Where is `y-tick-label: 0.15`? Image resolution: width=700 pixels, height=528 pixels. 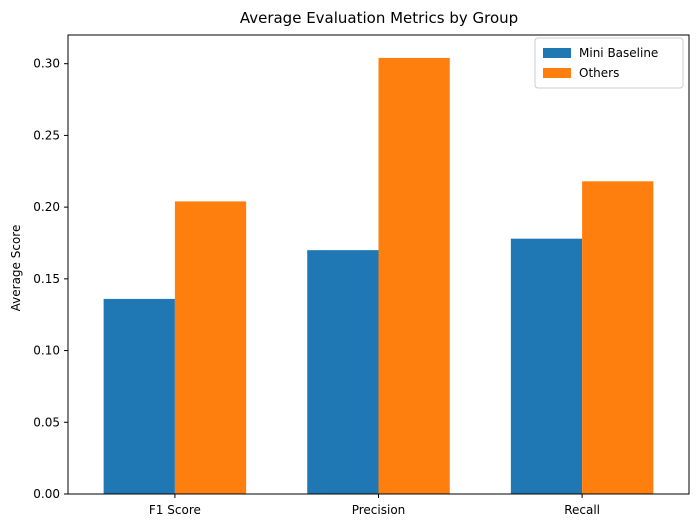 y-tick-label: 0.15 is located at coordinates (46, 279).